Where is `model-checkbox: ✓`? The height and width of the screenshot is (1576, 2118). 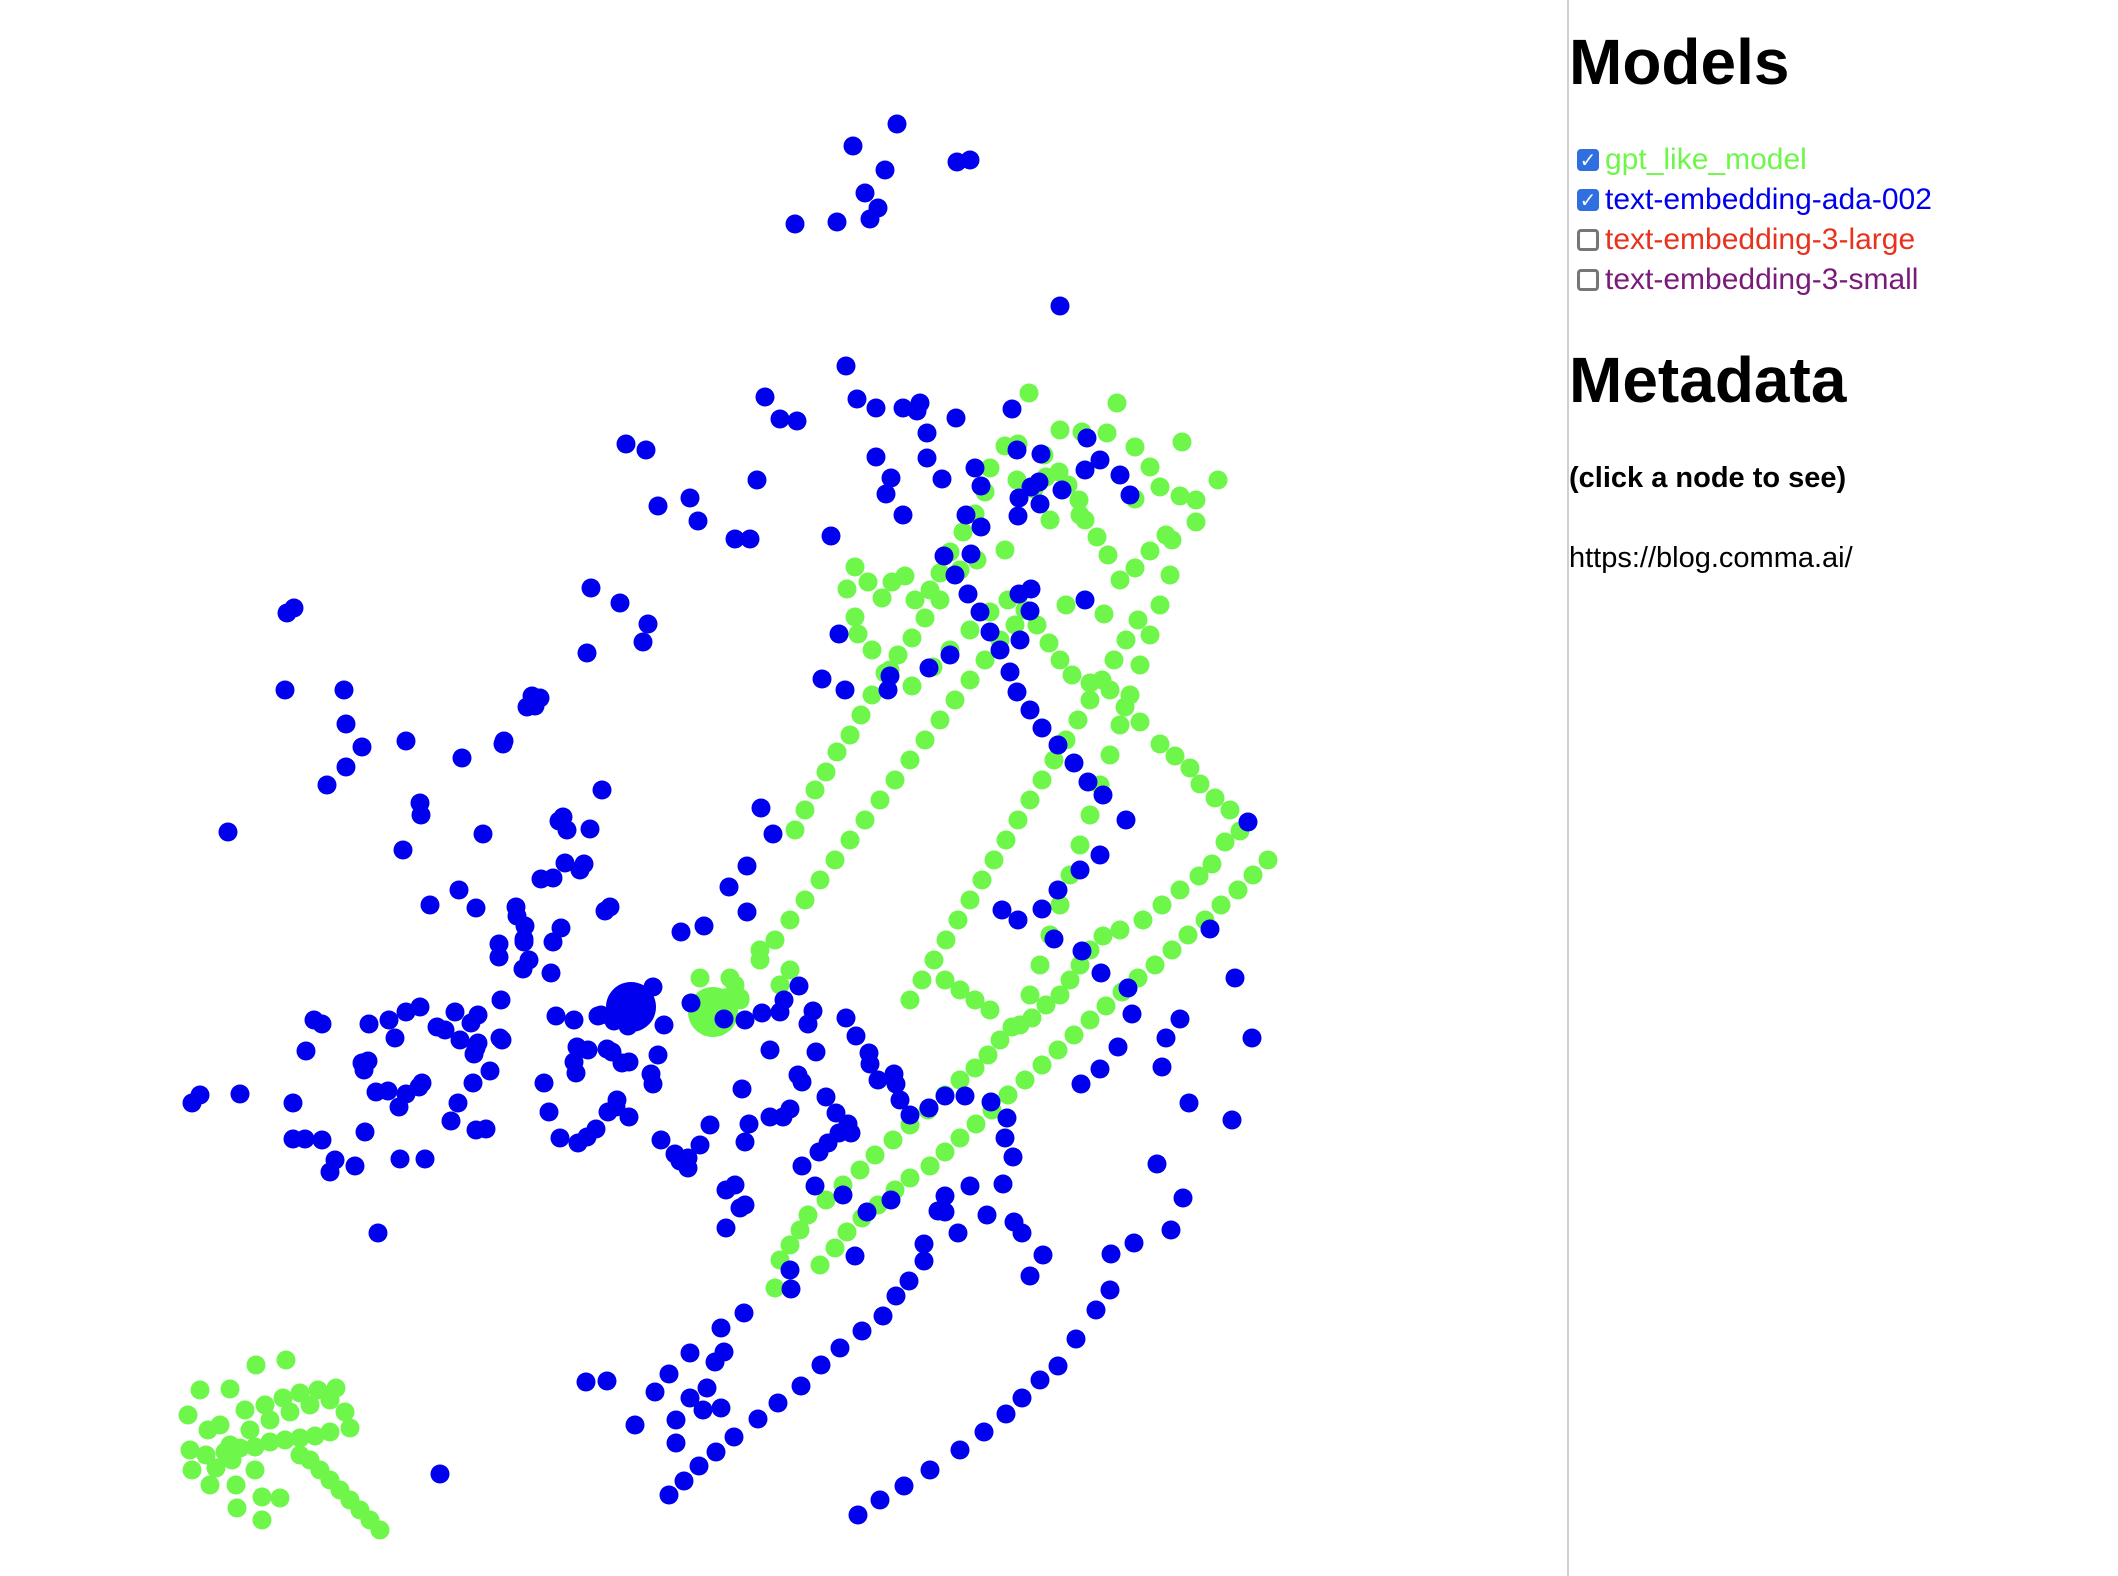 model-checkbox: ✓ is located at coordinates (1588, 160).